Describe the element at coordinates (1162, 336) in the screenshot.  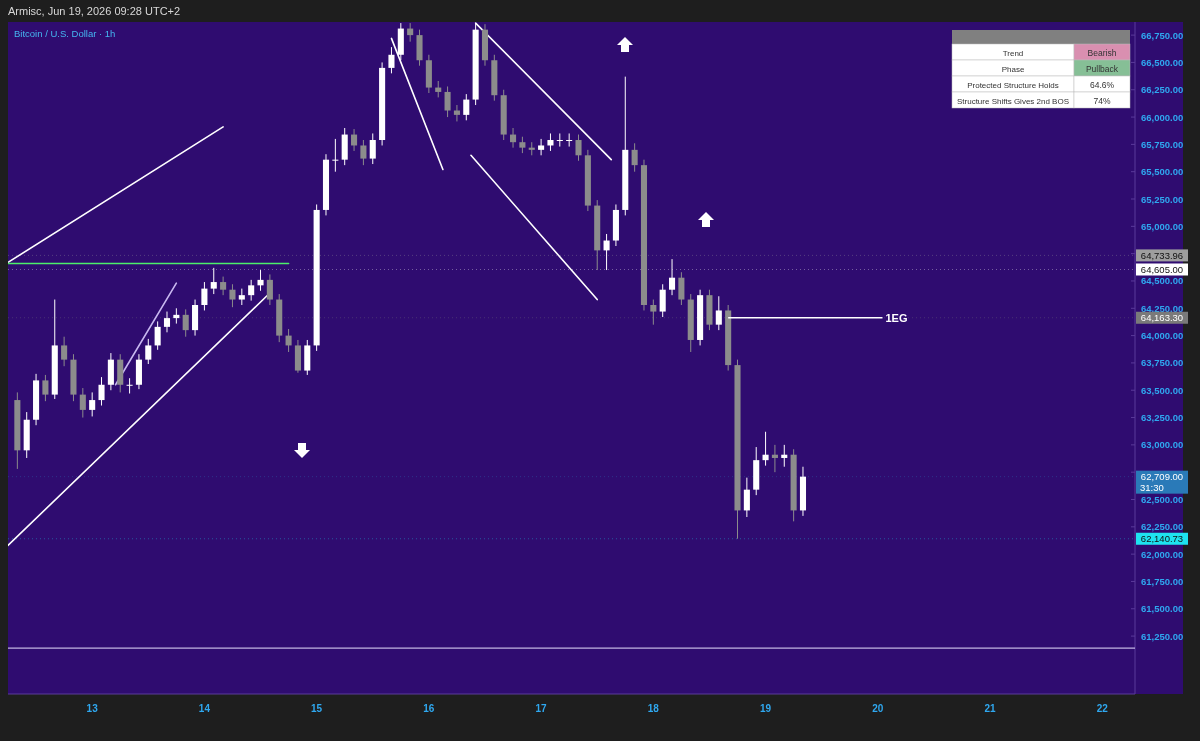
I see `y-tick-label: 64,000.00` at that location.